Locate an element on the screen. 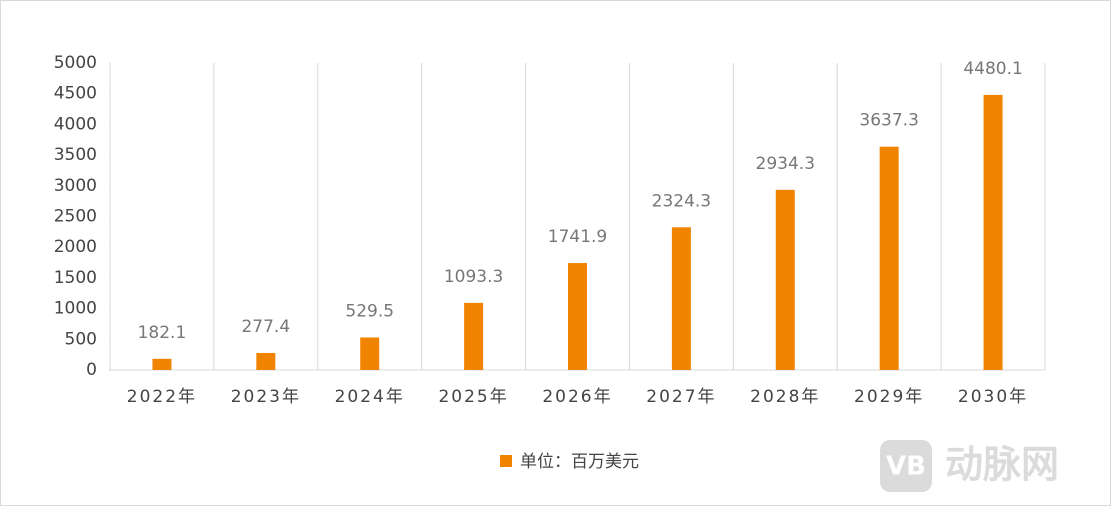 The width and height of the screenshot is (1111, 510). value-label: 277.4 is located at coordinates (265, 327).